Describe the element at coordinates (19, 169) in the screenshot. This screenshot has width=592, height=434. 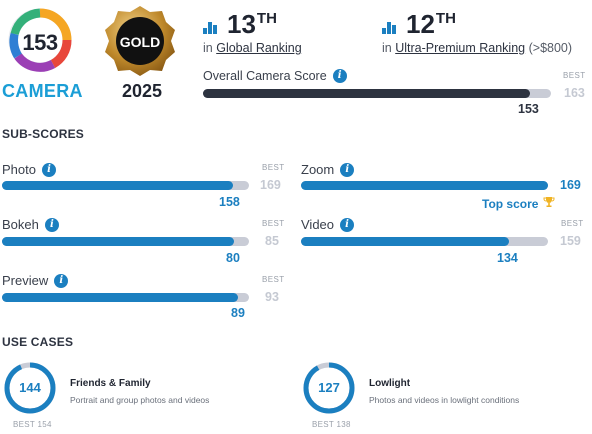
I see `photo-label-text: Photo` at that location.